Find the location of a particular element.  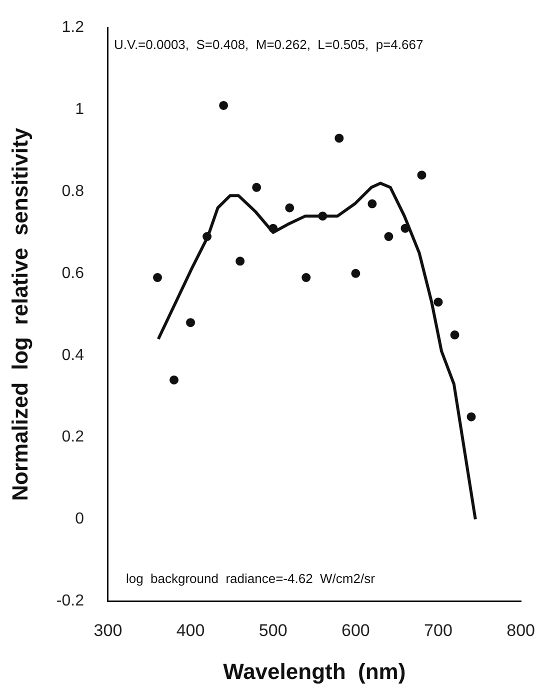

annotation: U.V.=0.0003, S=0.408, M=0.262, L=0.505, p=4.667 is located at coordinates (269, 44).